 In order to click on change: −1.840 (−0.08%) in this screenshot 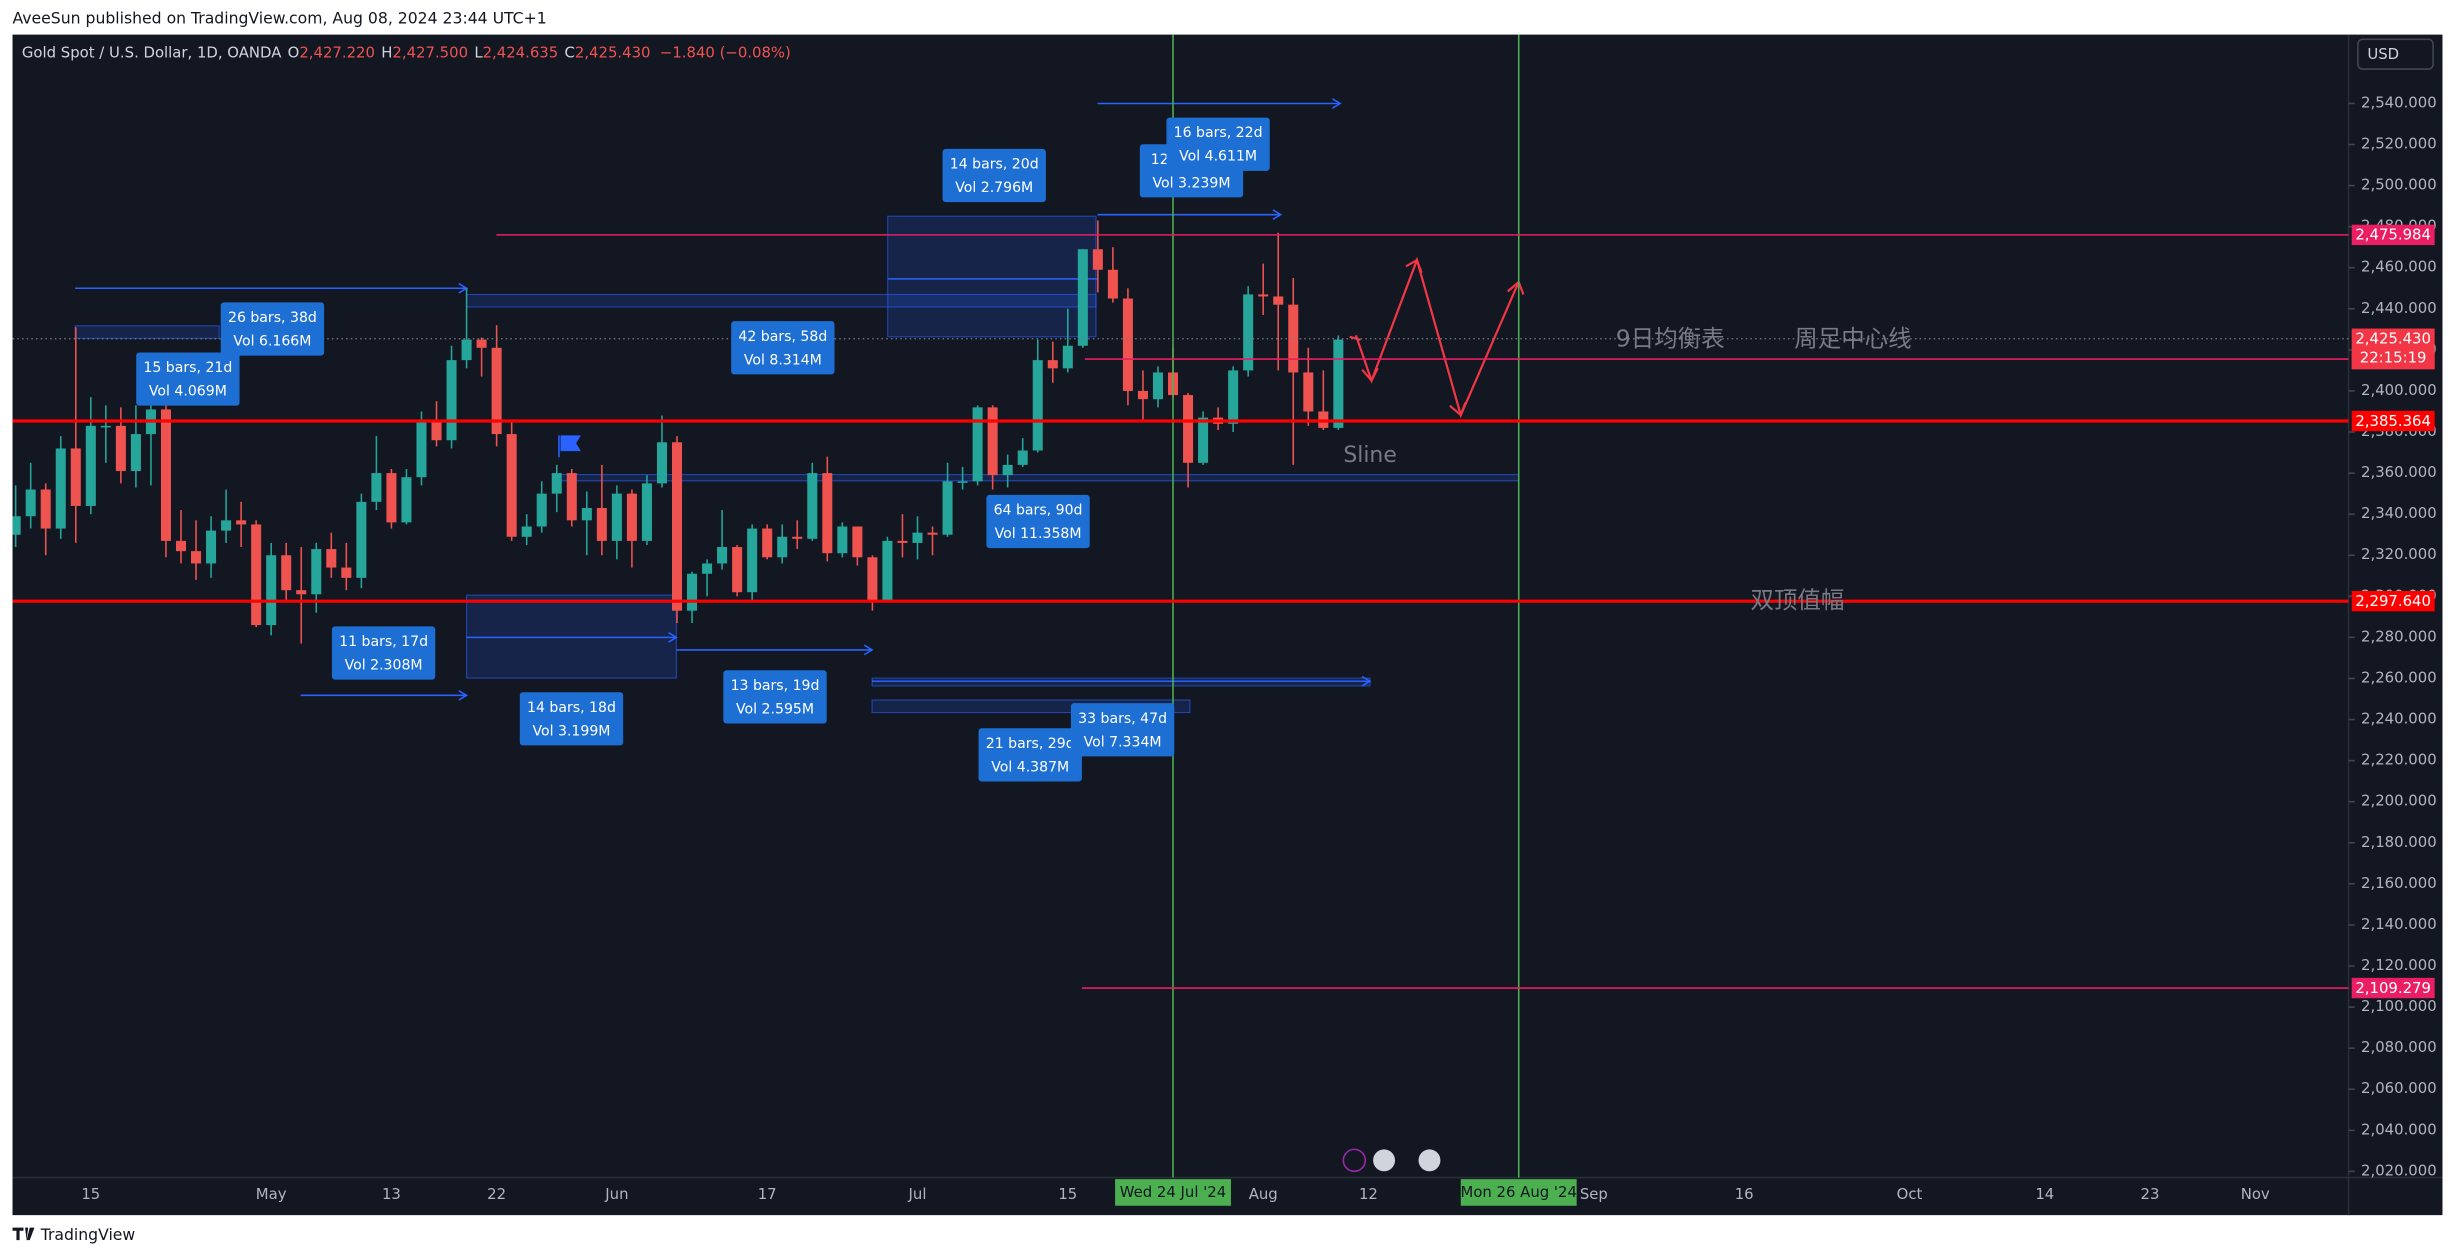, I will do `click(725, 52)`.